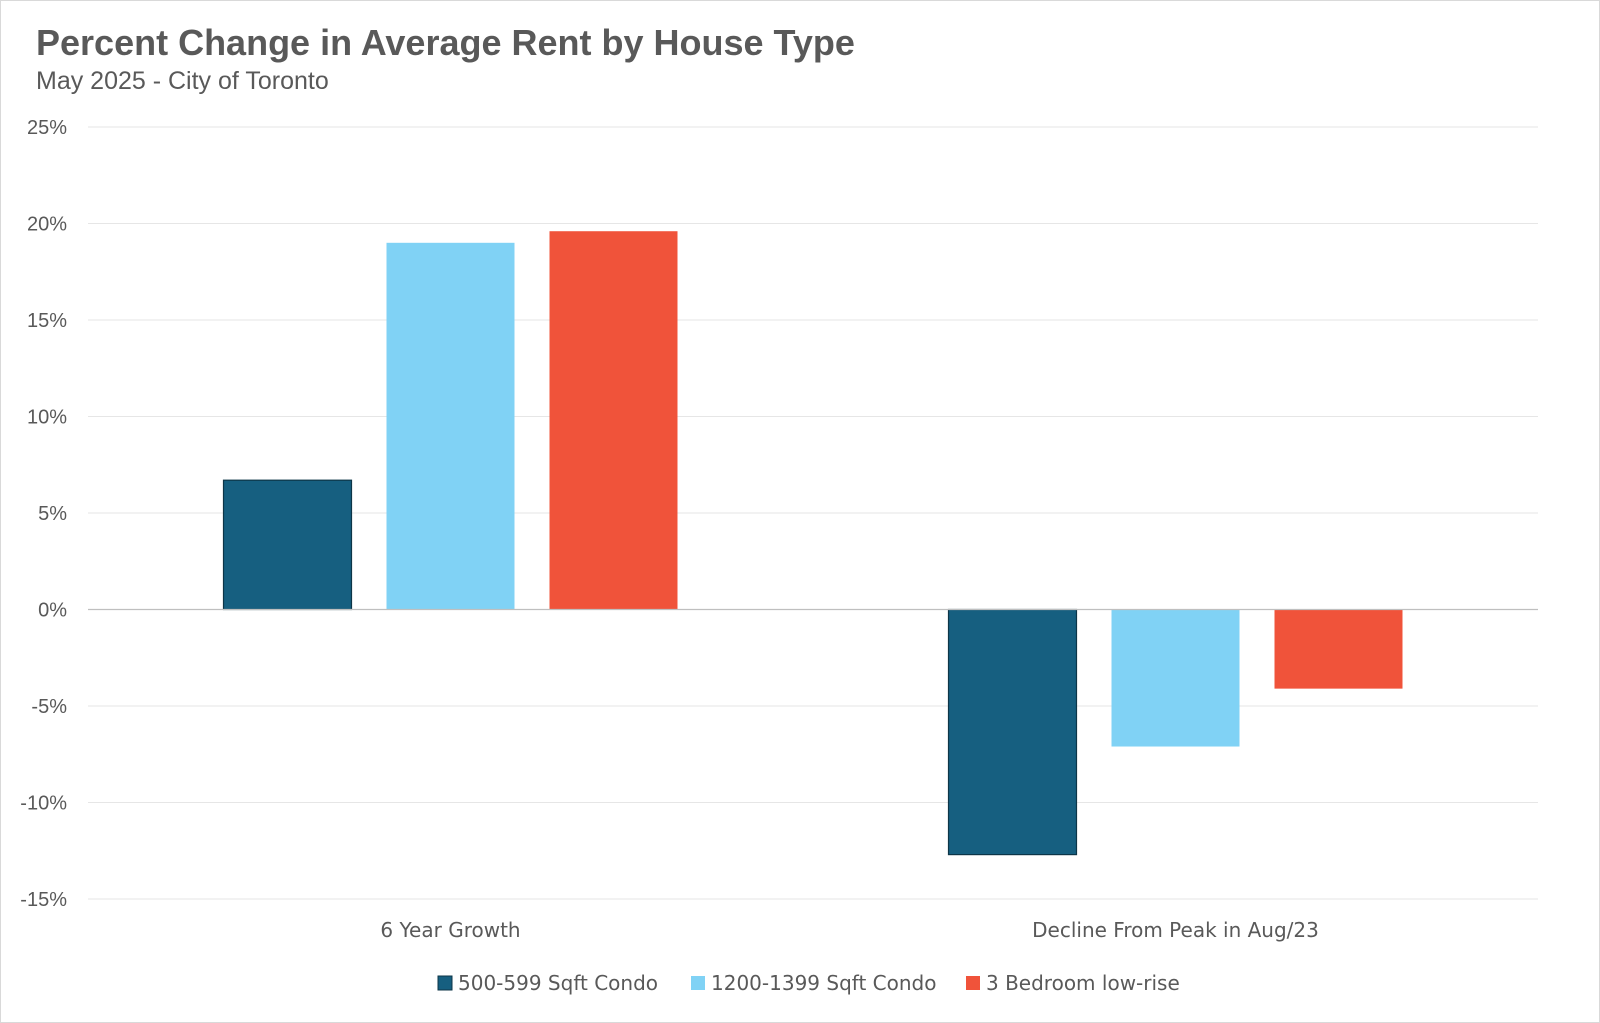 The height and width of the screenshot is (1023, 1600). I want to click on legend-label: 3 Bedroom low-rise, so click(1083, 983).